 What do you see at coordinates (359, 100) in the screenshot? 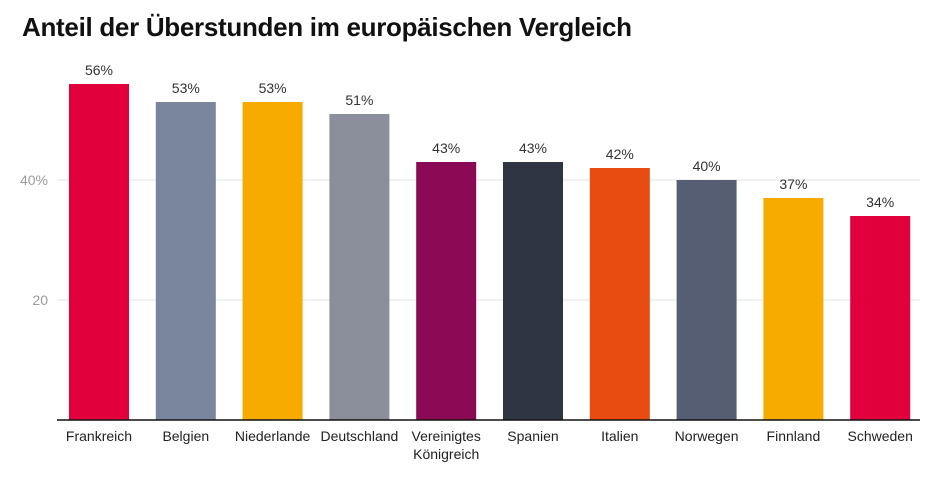
I see `value-label: 51%` at bounding box center [359, 100].